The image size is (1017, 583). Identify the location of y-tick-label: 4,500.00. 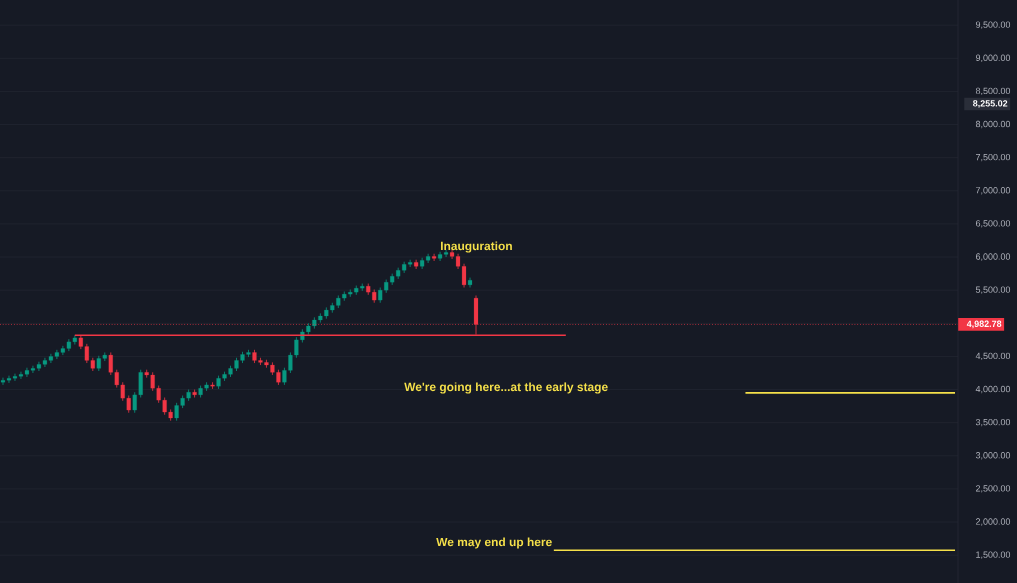
(993, 356).